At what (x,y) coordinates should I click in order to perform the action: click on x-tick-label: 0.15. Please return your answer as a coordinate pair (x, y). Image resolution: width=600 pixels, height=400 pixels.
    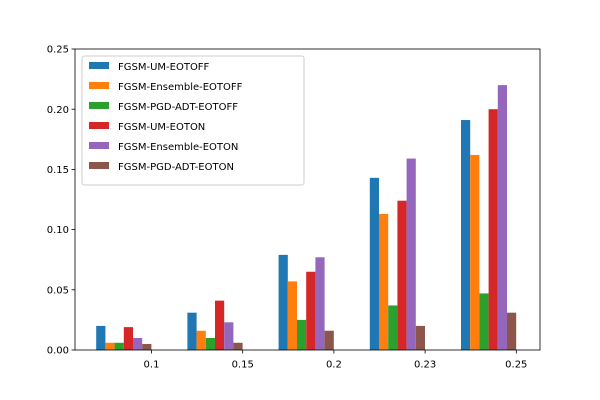
    Looking at the image, I should click on (243, 365).